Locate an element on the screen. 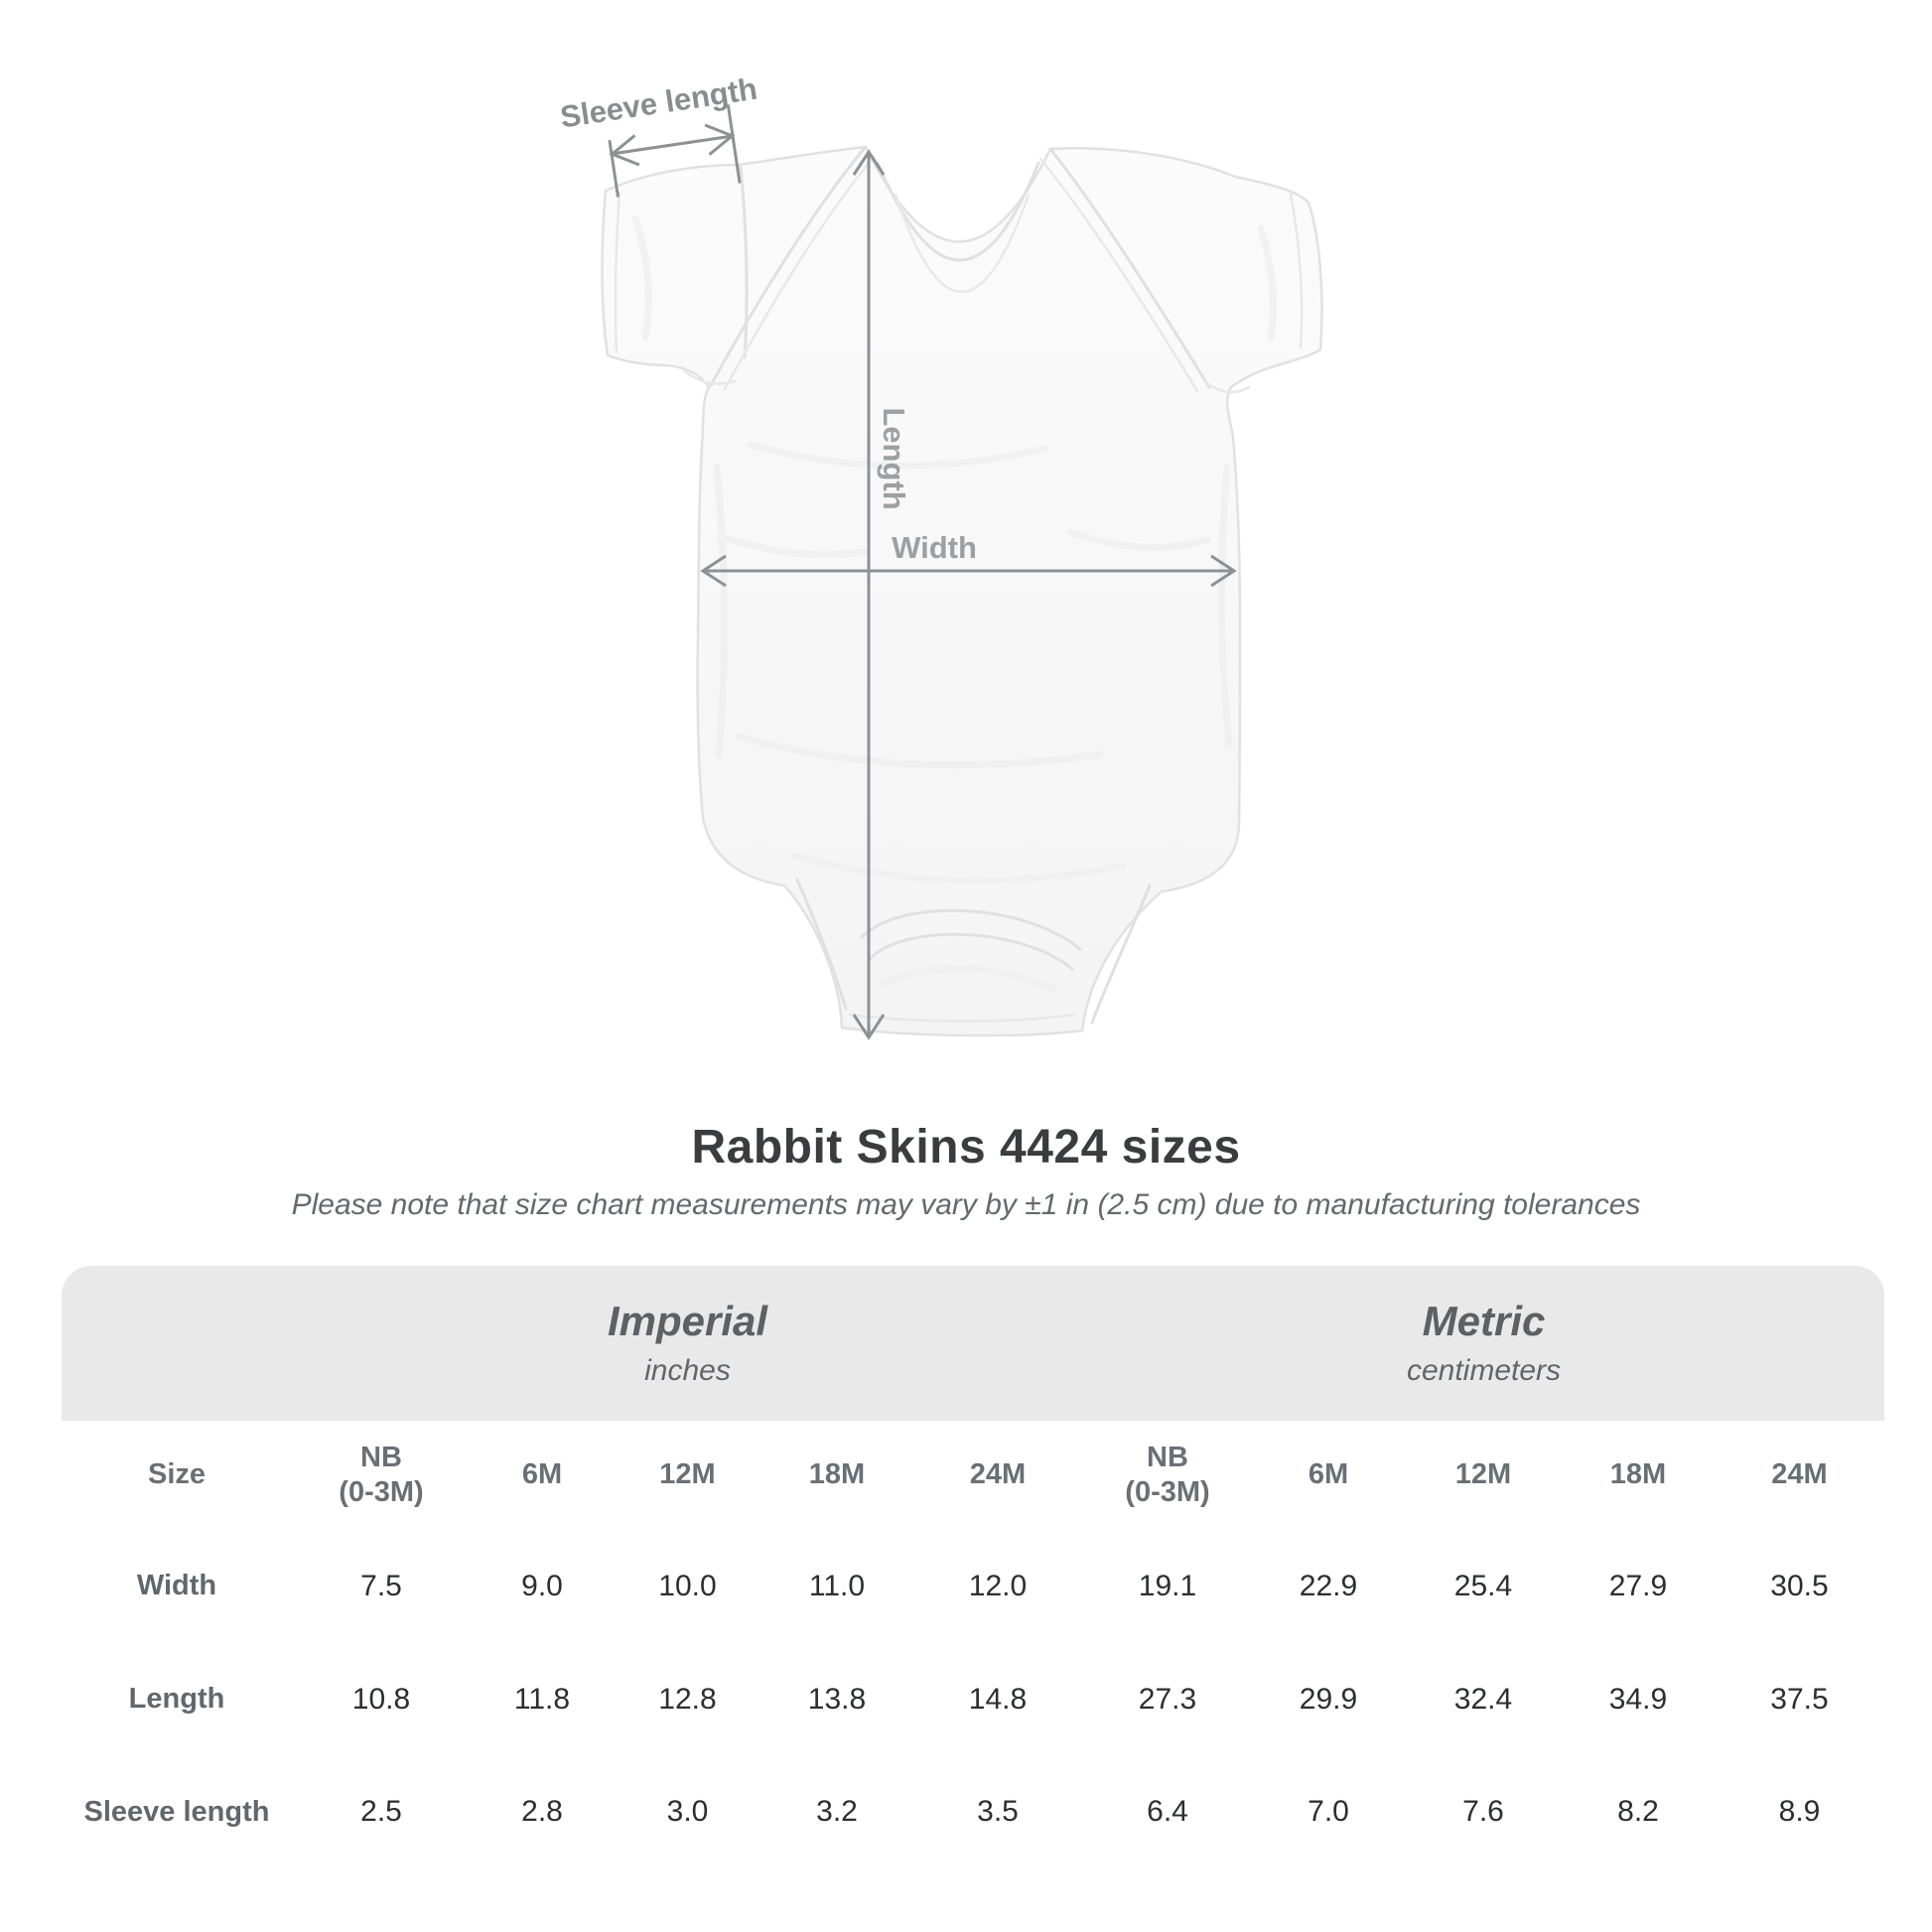 Image resolution: width=1932 pixels, height=1932 pixels. length-imperial-nb: 10.8 is located at coordinates (381, 1699).